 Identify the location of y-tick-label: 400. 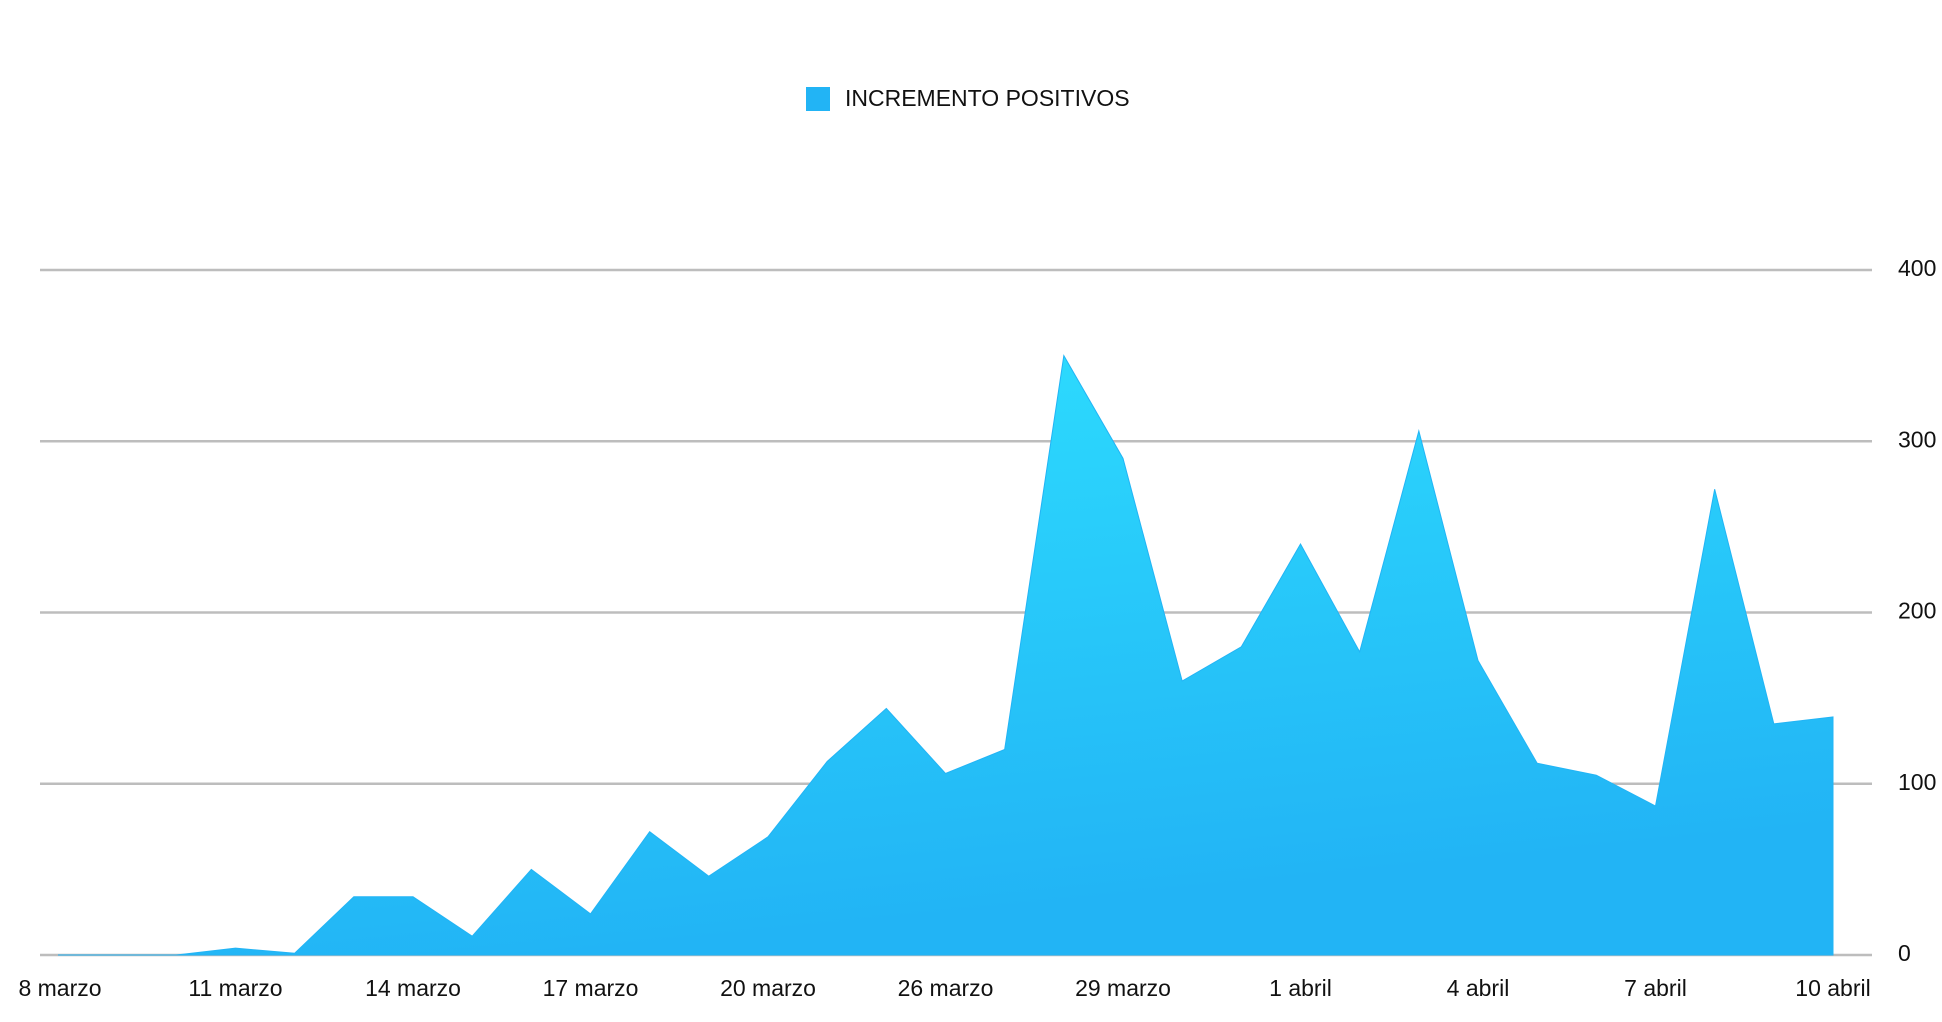
(1917, 268).